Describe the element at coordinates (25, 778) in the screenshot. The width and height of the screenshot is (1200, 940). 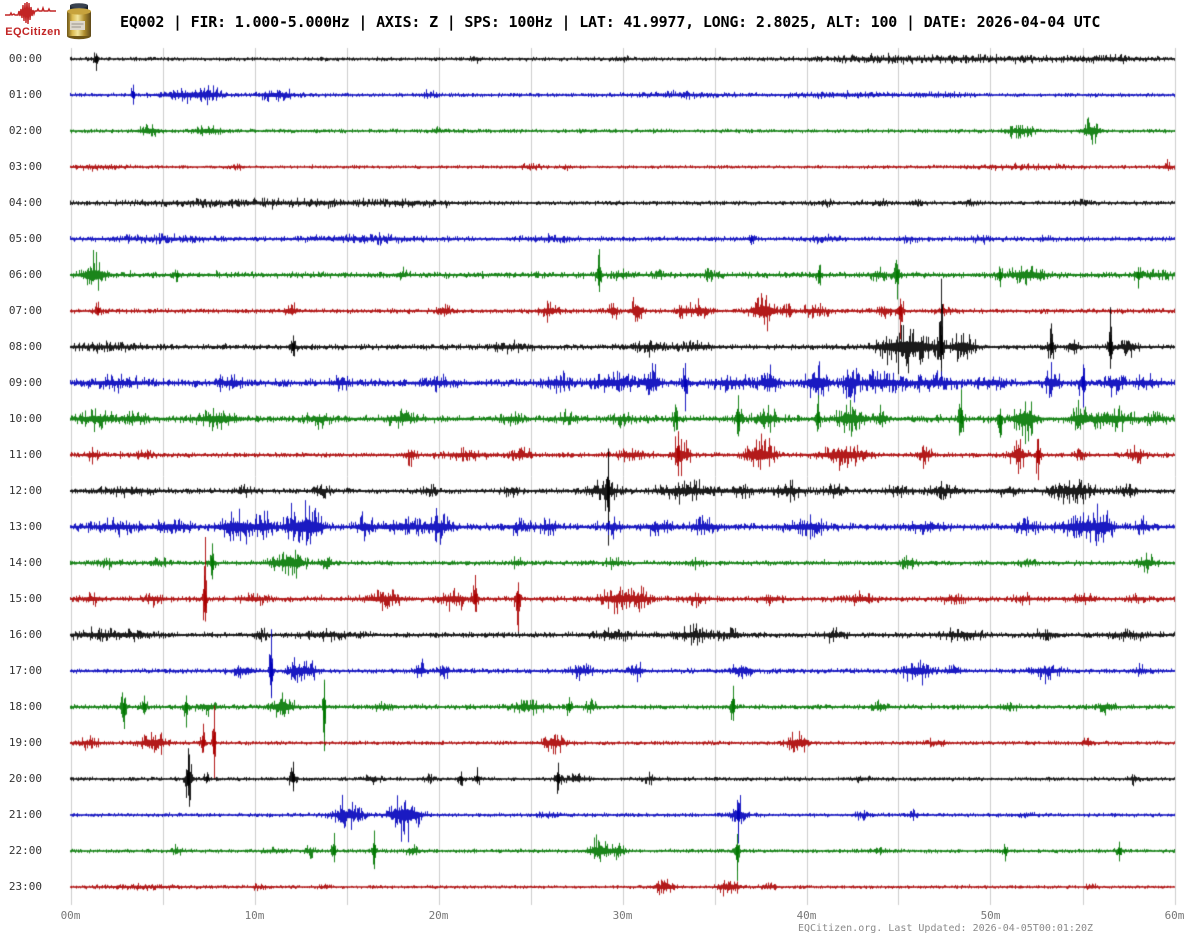
I see `row-time-label: 20:00` at that location.